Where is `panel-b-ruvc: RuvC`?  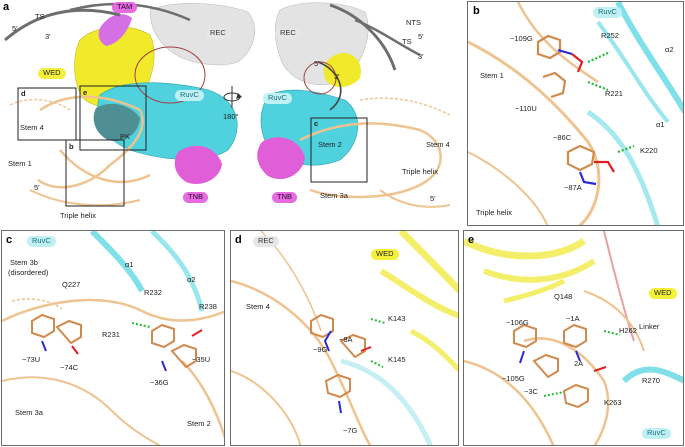 panel-b-ruvc: RuvC is located at coordinates (607, 12).